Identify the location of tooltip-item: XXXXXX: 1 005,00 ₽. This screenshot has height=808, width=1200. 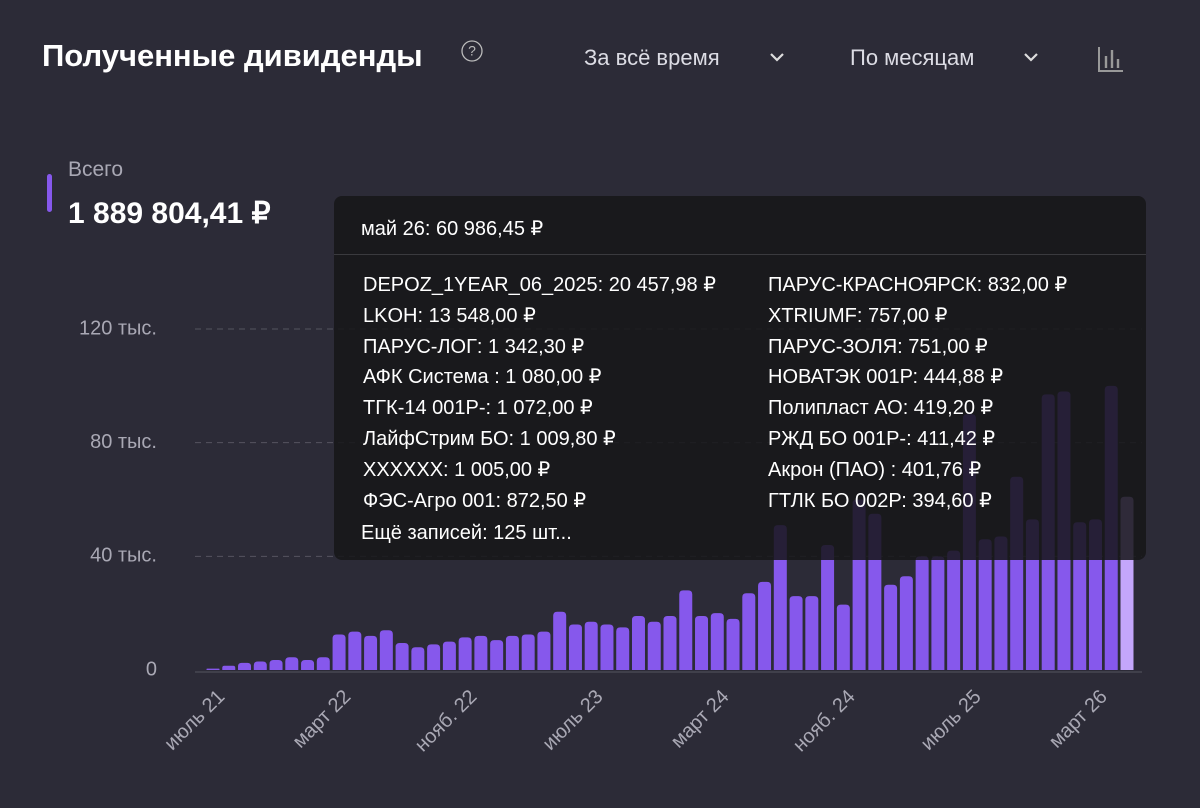
(457, 469).